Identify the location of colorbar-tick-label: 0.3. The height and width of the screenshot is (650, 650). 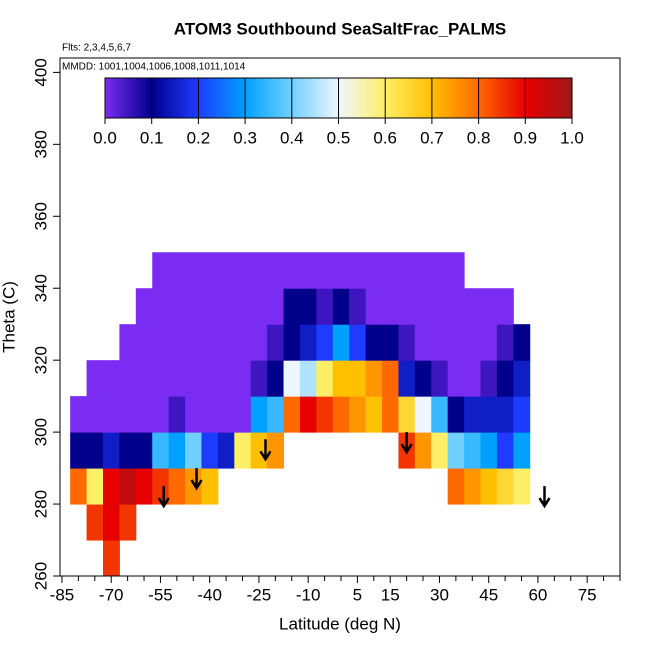
(245, 137).